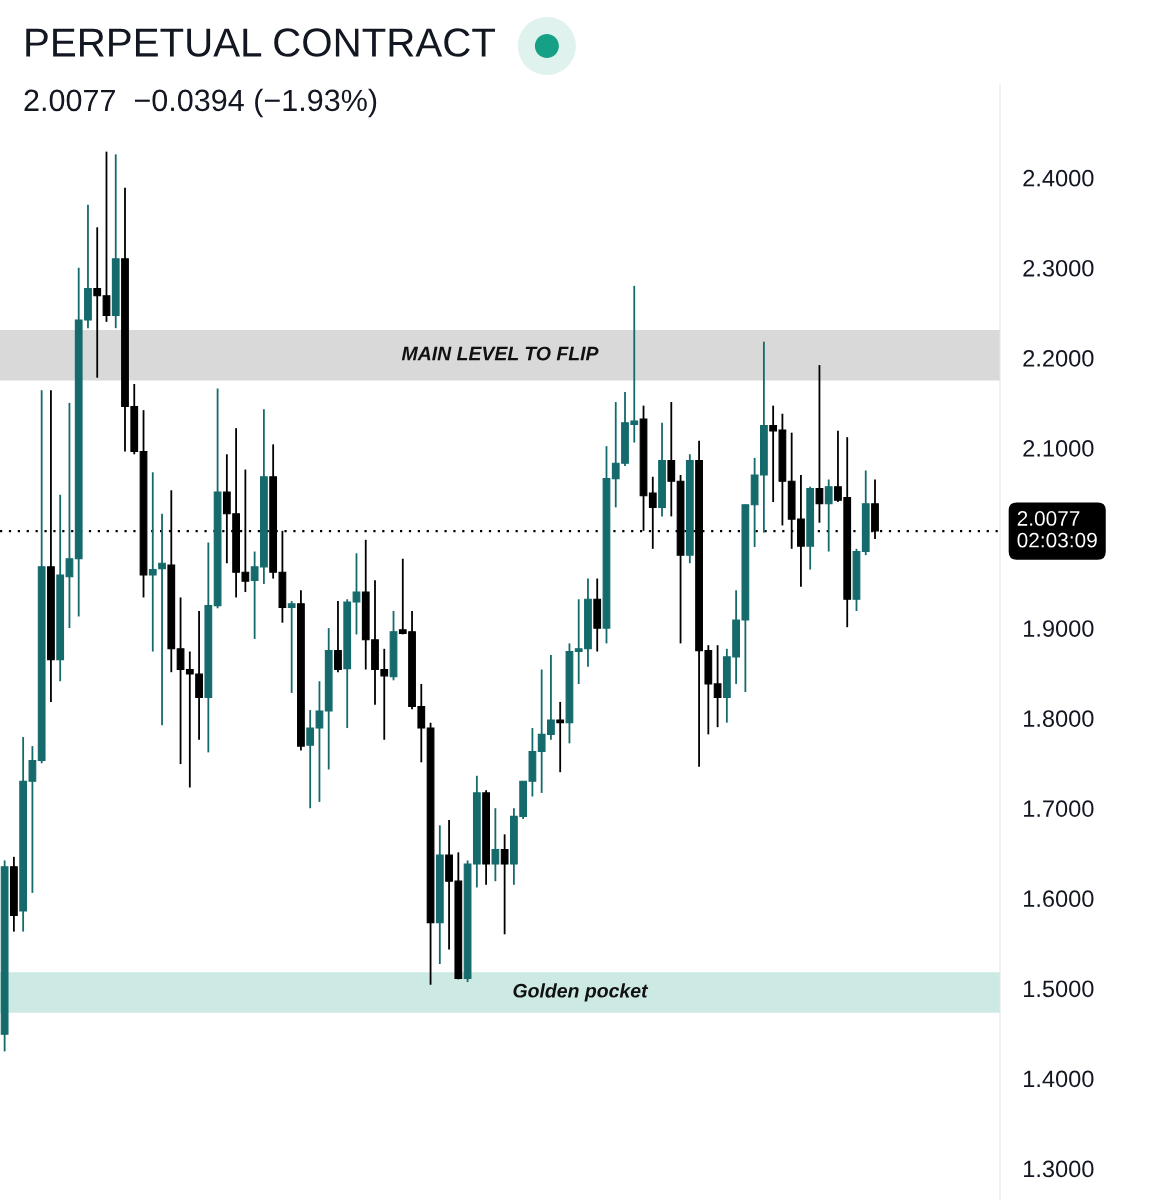 This screenshot has height=1200, width=1154. What do you see at coordinates (581, 992) in the screenshot?
I see `band-label: Golden pocket` at bounding box center [581, 992].